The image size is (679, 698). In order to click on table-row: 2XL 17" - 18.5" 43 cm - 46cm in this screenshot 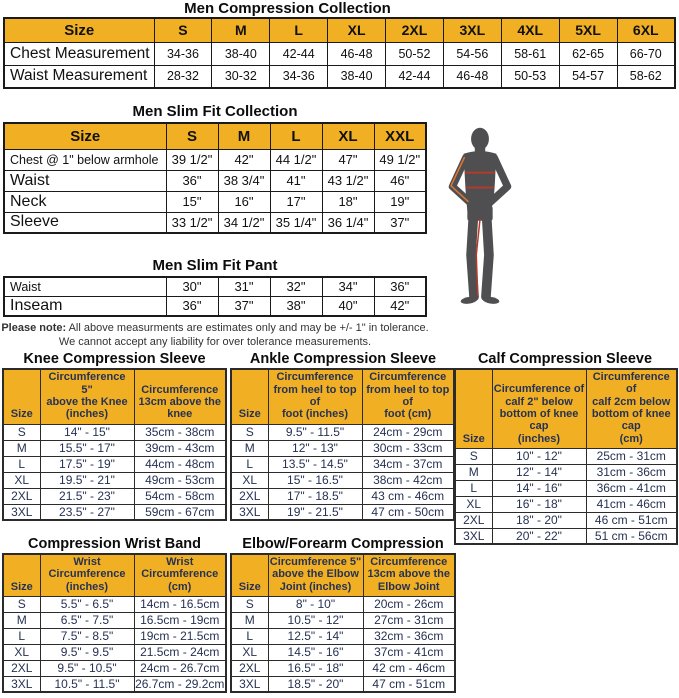, I will do `click(342, 496)`.